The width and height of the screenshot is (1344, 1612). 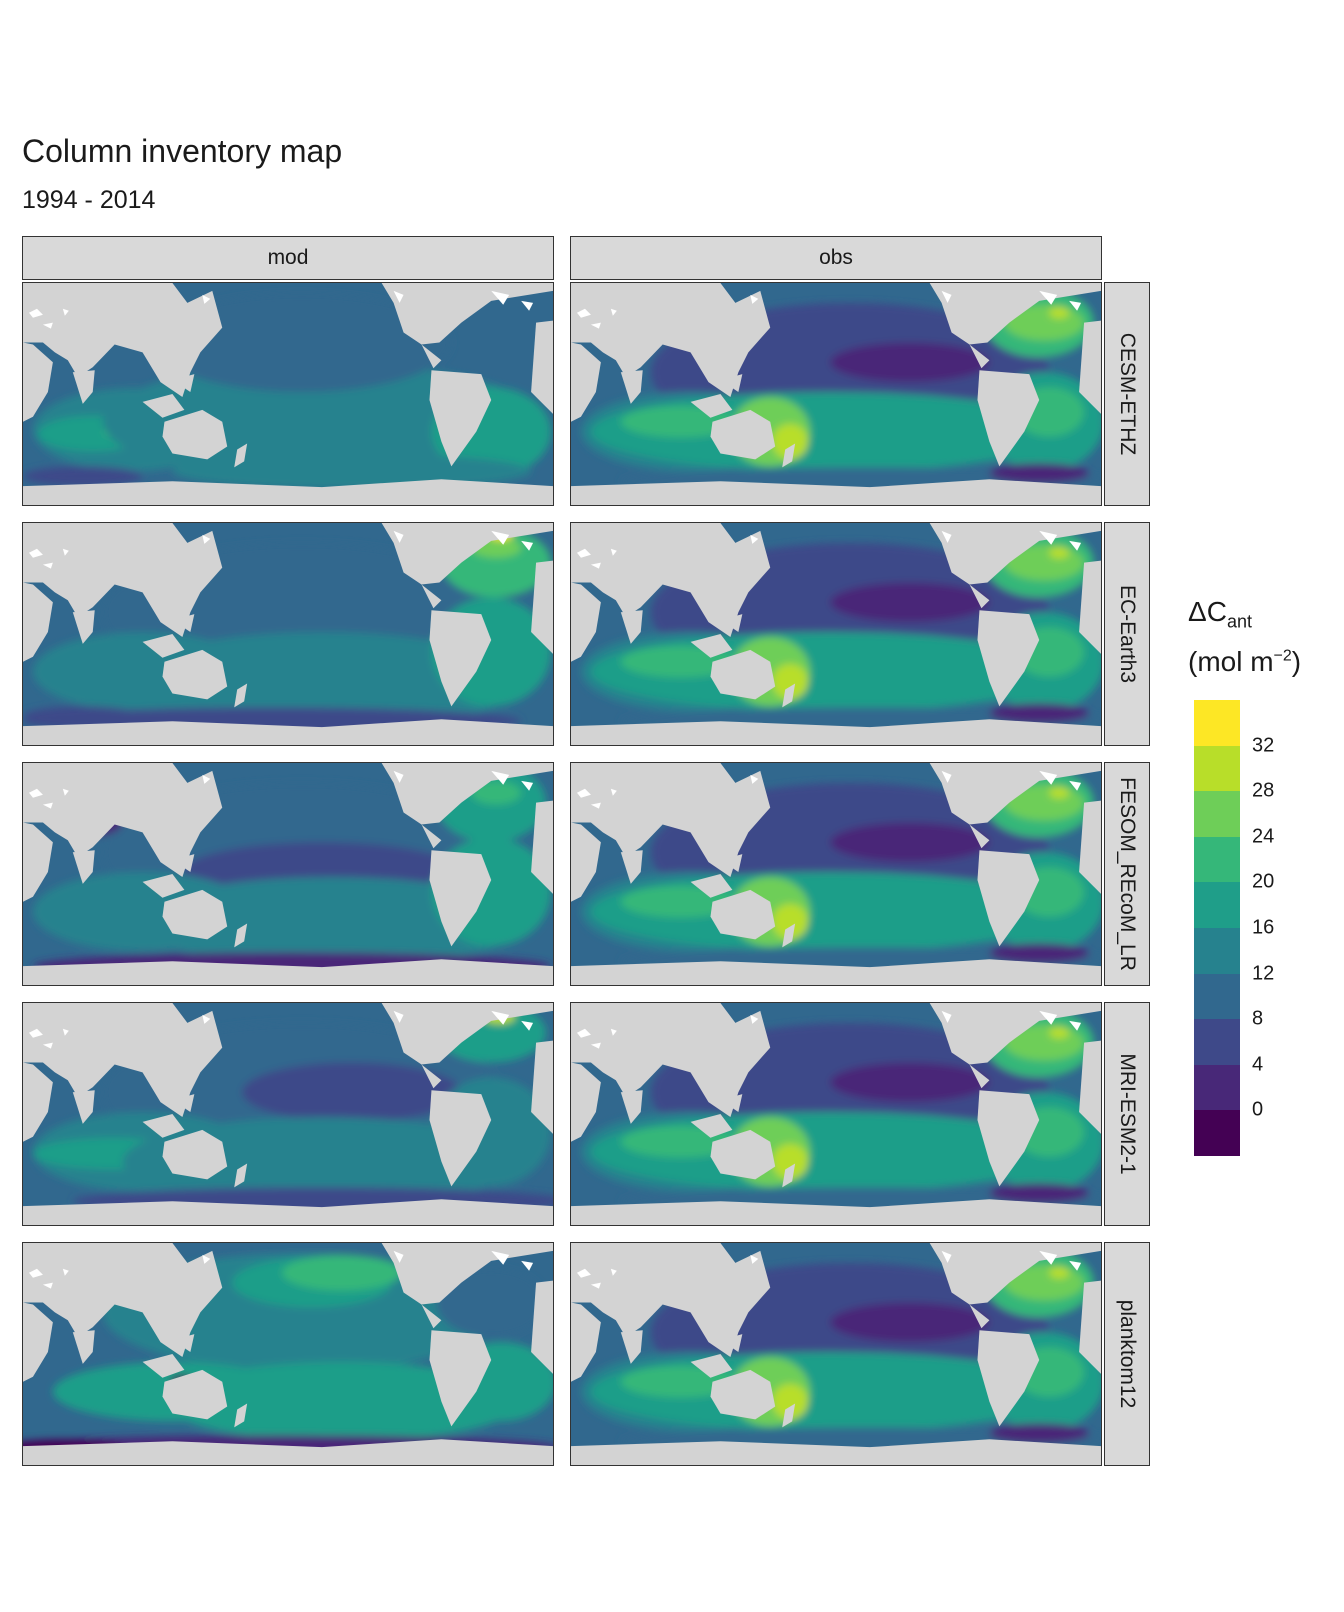 I want to click on legend-tick-label: 28, so click(x=1263, y=790).